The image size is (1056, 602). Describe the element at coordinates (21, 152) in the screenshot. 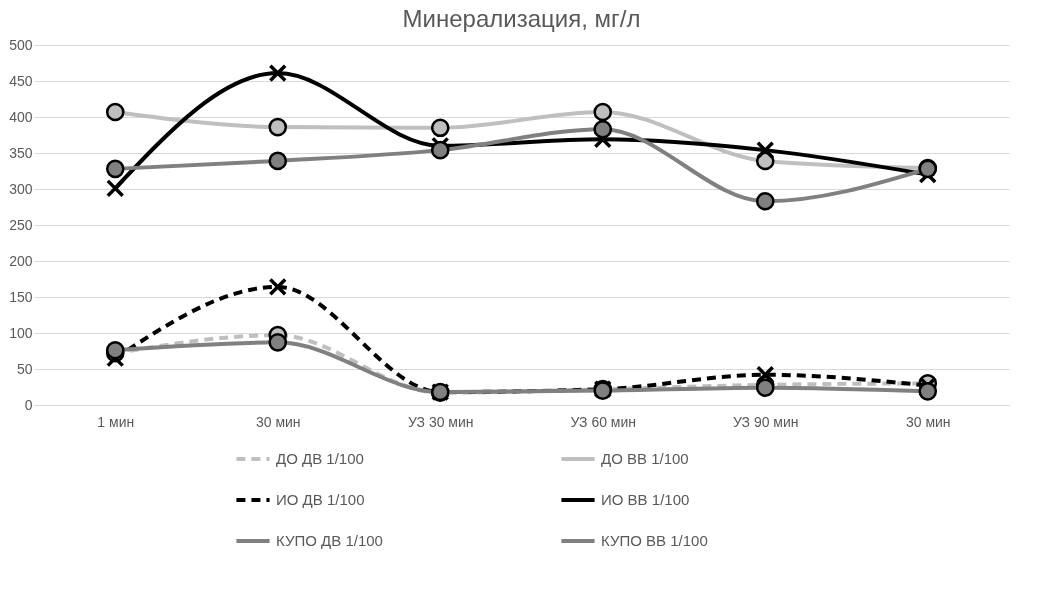

I see `y-tick-label: 350` at that location.